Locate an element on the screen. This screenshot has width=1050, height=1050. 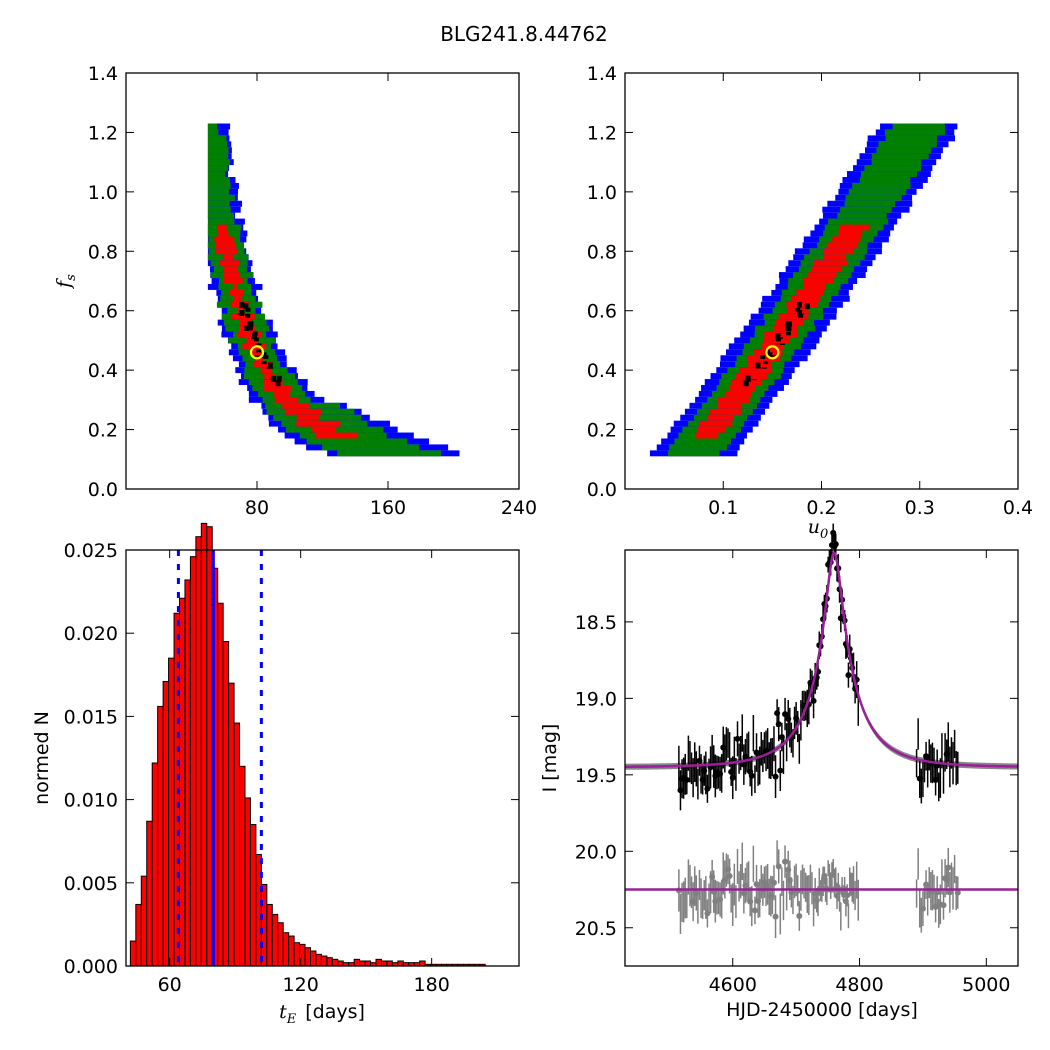
p4-ytick-label: 19.5 is located at coordinates (596, 776).